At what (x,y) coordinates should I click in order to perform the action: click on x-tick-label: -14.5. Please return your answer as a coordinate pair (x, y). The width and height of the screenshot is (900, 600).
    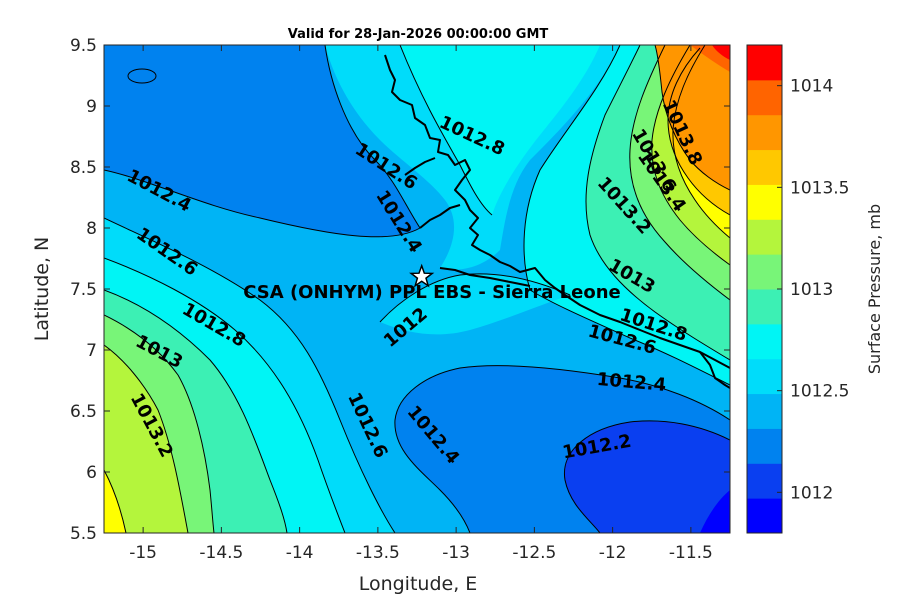
    Looking at the image, I should click on (221, 553).